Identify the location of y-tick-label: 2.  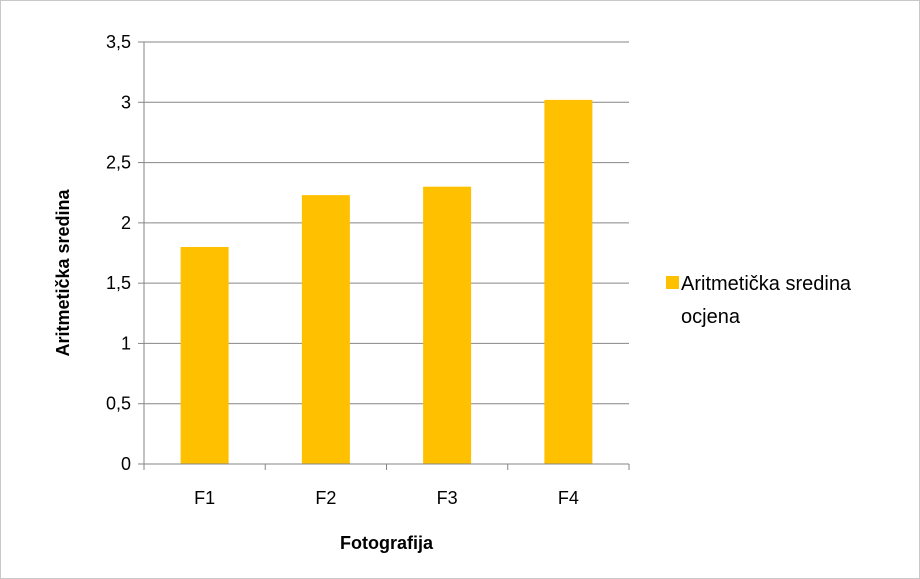
(126, 223).